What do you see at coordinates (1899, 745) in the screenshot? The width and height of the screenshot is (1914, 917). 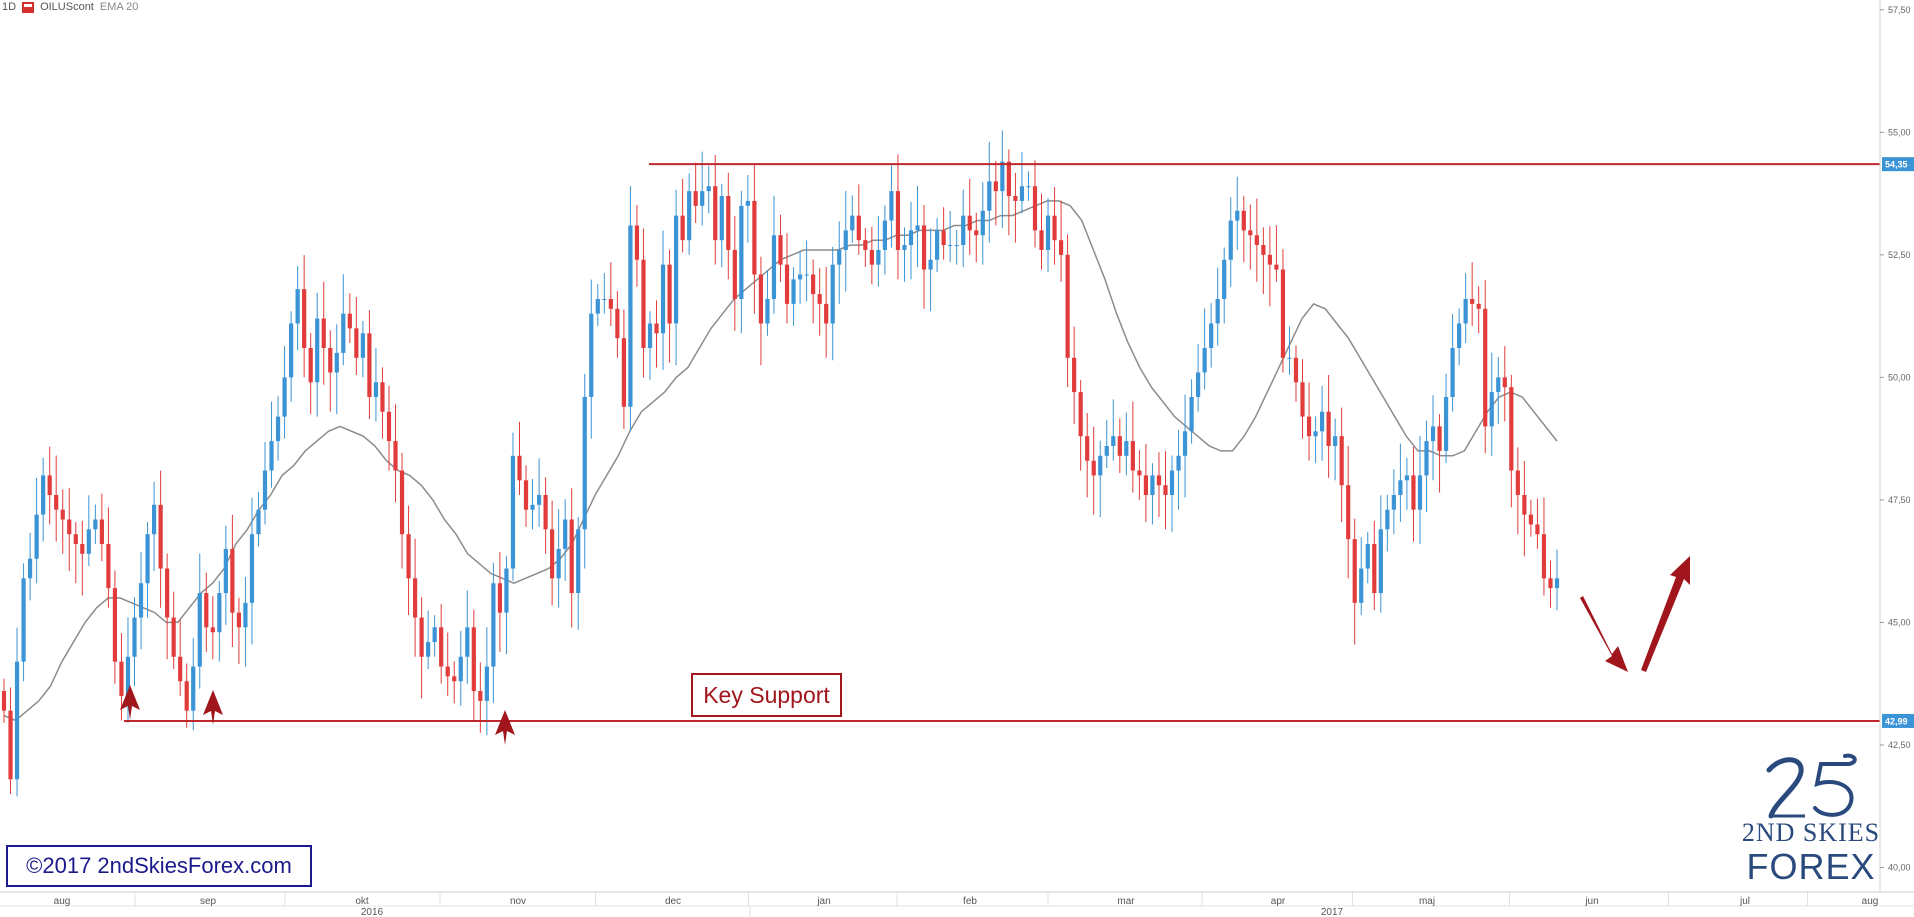 I see `y-tick-label: 42,50` at bounding box center [1899, 745].